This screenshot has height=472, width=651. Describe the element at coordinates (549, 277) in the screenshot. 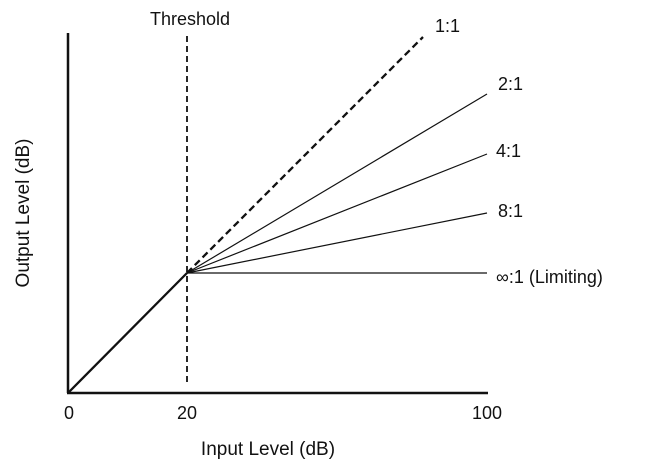

I see `series-label: ∞:1 (Limiting)` at that location.